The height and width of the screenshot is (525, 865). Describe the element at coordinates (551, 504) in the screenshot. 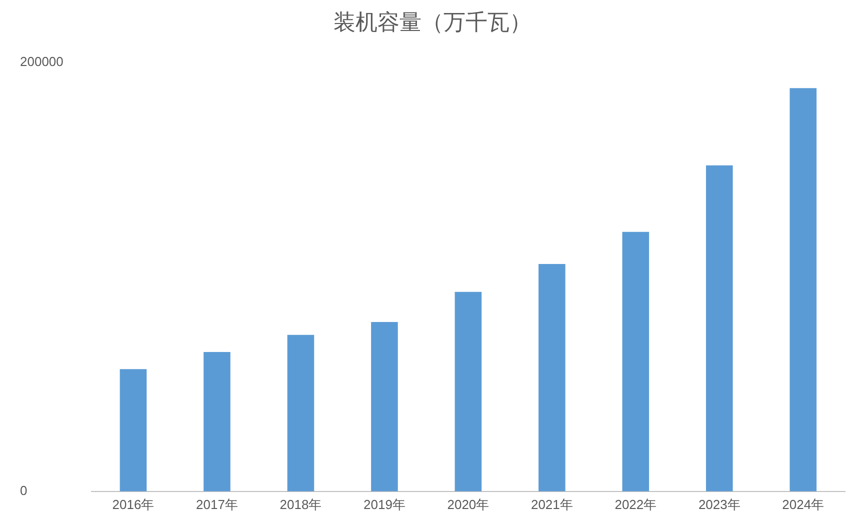

I see `x-tick-label: 2021年` at that location.